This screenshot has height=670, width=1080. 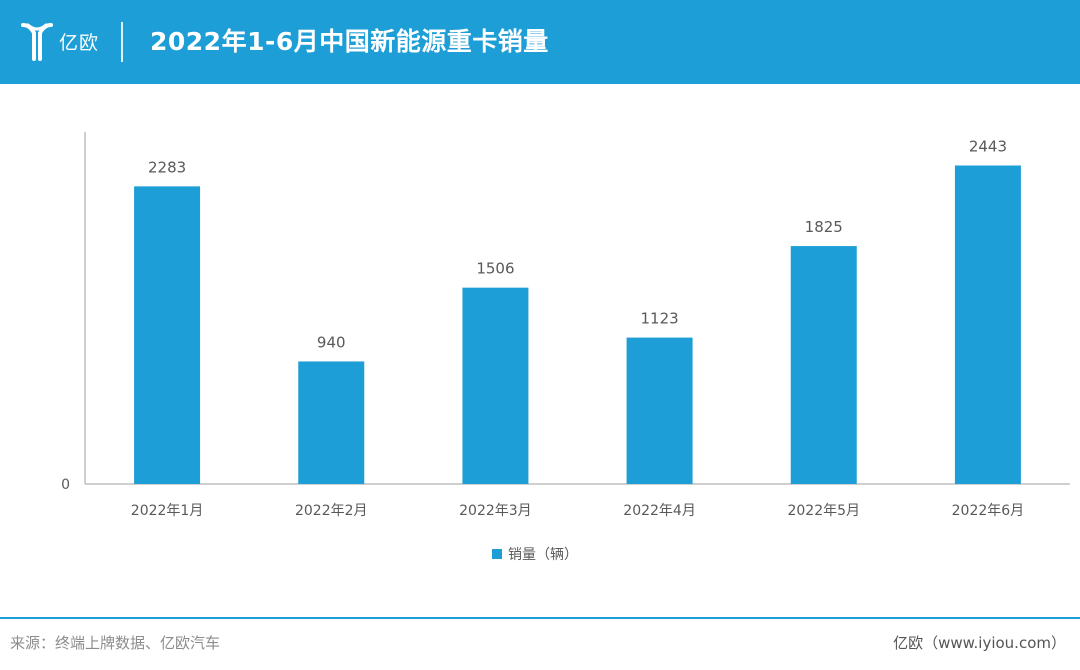 I want to click on x-tick-label: 2022年4月, so click(x=659, y=511).